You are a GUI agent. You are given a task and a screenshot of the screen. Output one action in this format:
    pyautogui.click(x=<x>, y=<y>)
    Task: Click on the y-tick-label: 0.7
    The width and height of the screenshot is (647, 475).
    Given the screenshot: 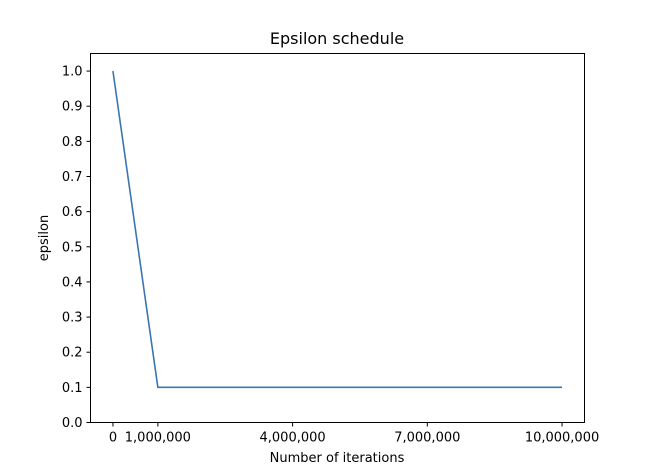 What is the action you would take?
    pyautogui.click(x=72, y=177)
    